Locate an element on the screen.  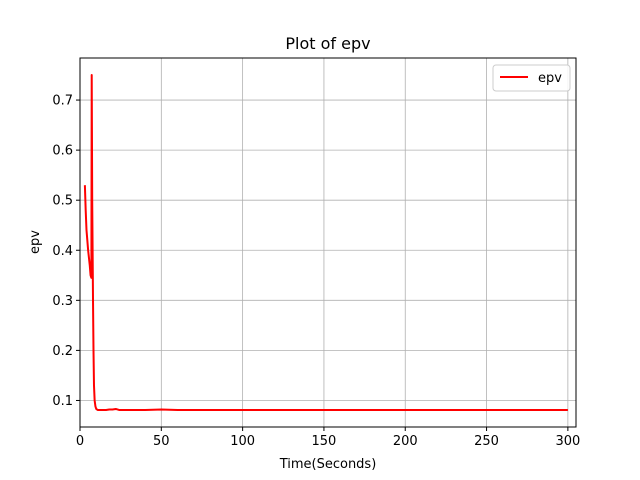
y-tick-label: 0.6 is located at coordinates (62, 151).